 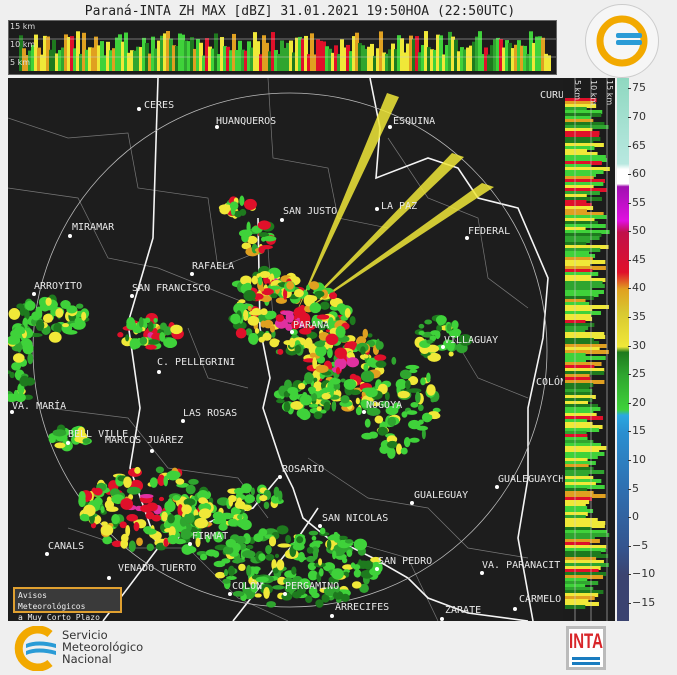 What do you see at coordinates (399, 206) in the screenshot?
I see `city-label: LA PAZ` at bounding box center [399, 206].